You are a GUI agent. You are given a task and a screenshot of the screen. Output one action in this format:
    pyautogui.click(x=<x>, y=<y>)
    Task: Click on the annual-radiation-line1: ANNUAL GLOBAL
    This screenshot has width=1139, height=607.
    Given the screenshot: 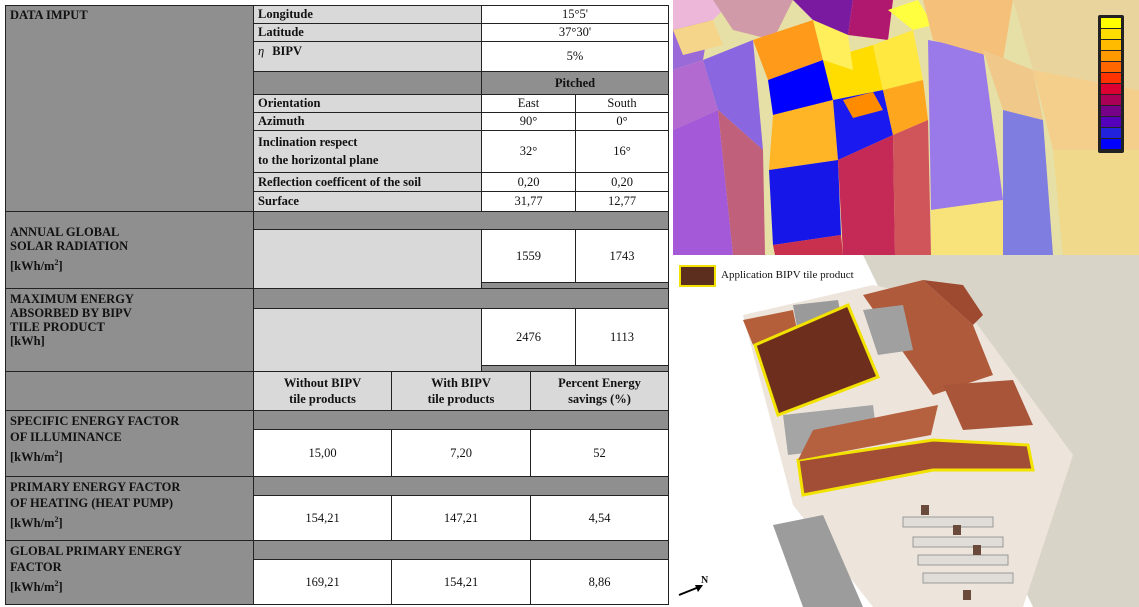 What is the action you would take?
    pyautogui.click(x=65, y=232)
    